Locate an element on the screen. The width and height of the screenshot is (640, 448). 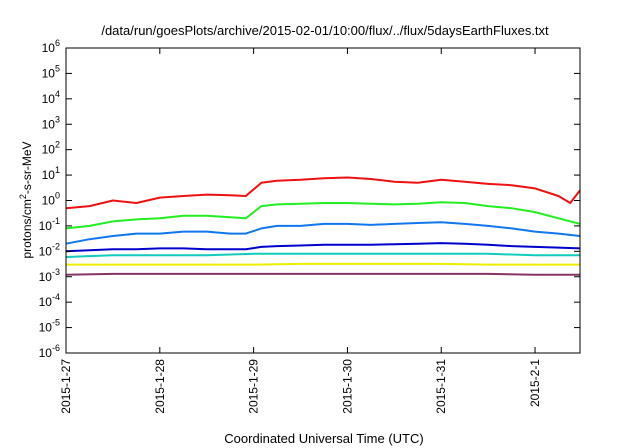
y-tick-label: 10³ is located at coordinates (51, 122).